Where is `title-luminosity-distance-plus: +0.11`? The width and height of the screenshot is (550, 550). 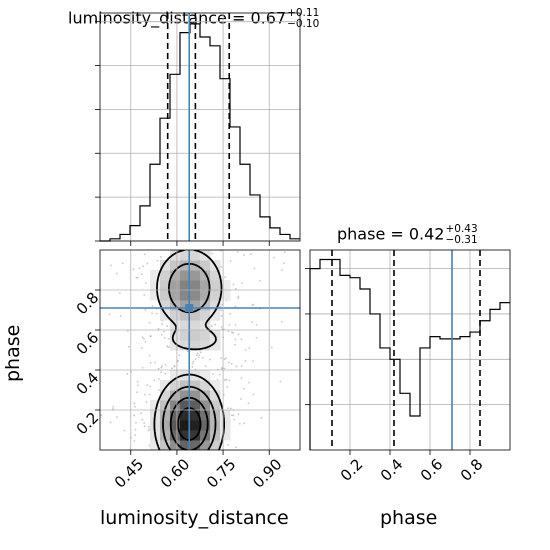 title-luminosity-distance-plus: +0.11 is located at coordinates (303, 13).